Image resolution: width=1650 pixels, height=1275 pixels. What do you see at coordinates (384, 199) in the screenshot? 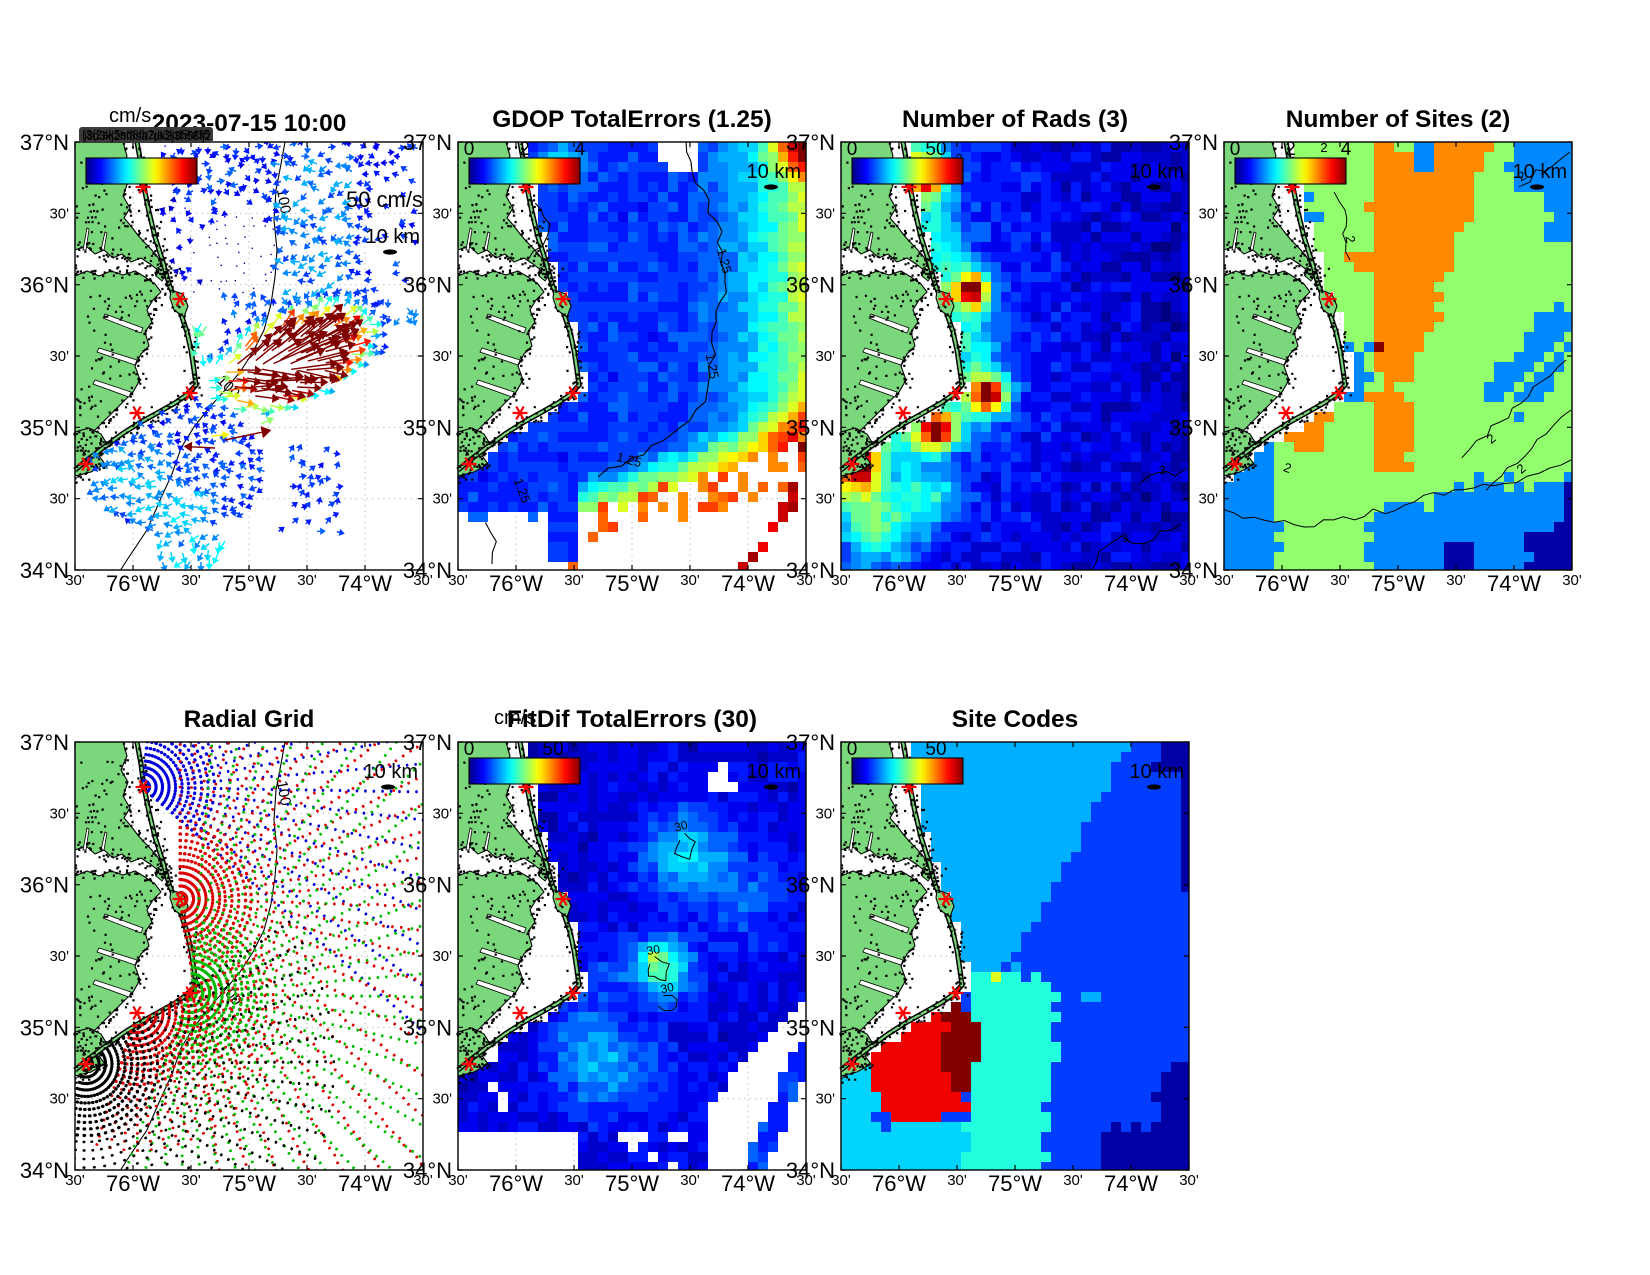
I see `svg-text: 50 cm/s` at bounding box center [384, 199].